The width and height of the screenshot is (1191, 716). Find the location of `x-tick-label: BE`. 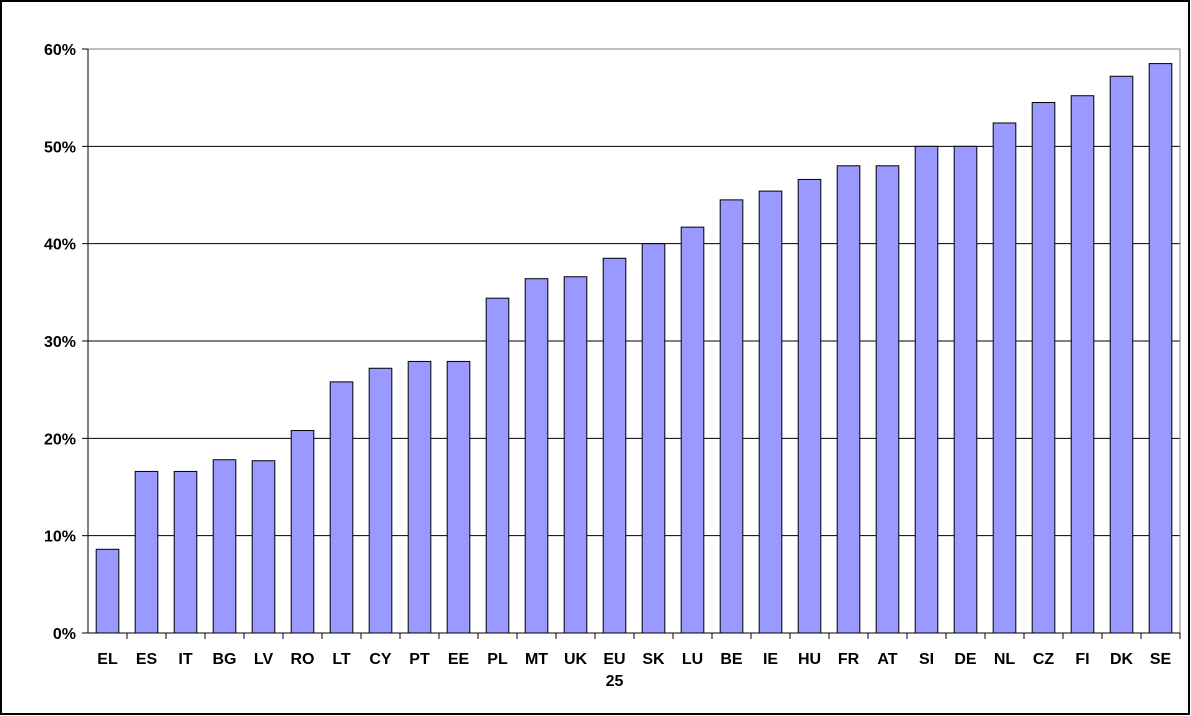

x-tick-label: BE is located at coordinates (731, 659).